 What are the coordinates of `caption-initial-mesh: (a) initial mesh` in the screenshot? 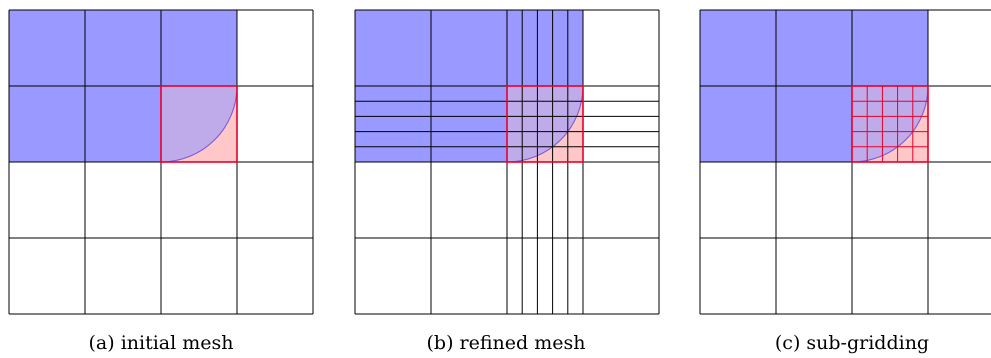 It's located at (161, 343).